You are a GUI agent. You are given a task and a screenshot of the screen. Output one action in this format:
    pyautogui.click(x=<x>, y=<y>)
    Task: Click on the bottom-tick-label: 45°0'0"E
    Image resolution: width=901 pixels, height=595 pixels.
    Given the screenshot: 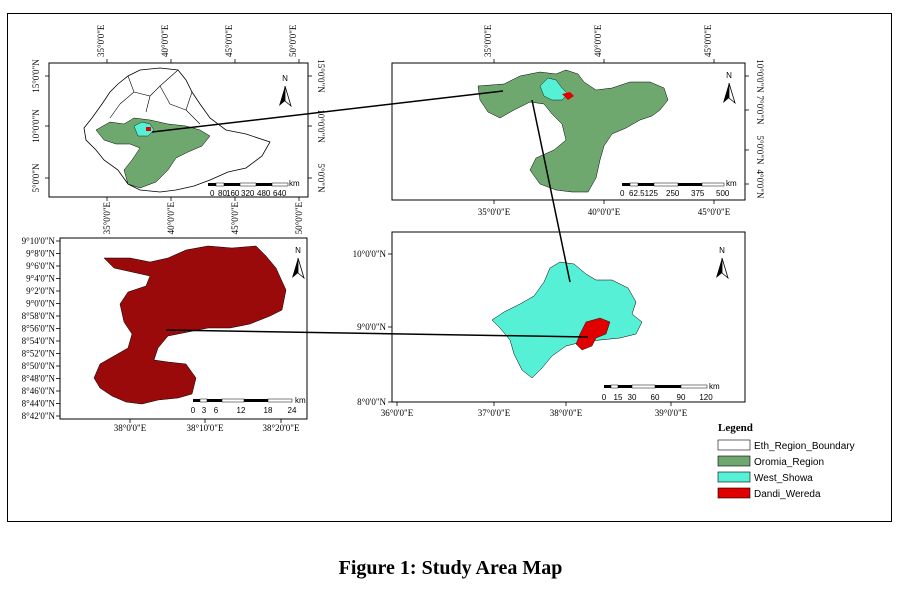 What is the action you would take?
    pyautogui.click(x=714, y=212)
    